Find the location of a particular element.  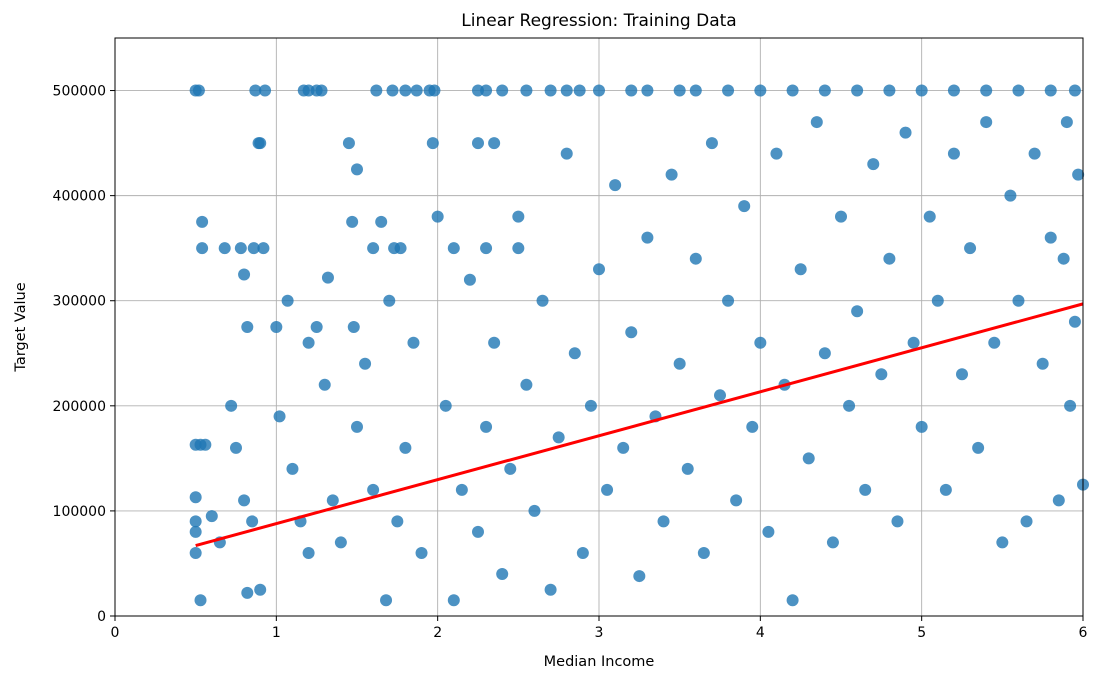

y-tick-label: 500000 is located at coordinates (79, 92).